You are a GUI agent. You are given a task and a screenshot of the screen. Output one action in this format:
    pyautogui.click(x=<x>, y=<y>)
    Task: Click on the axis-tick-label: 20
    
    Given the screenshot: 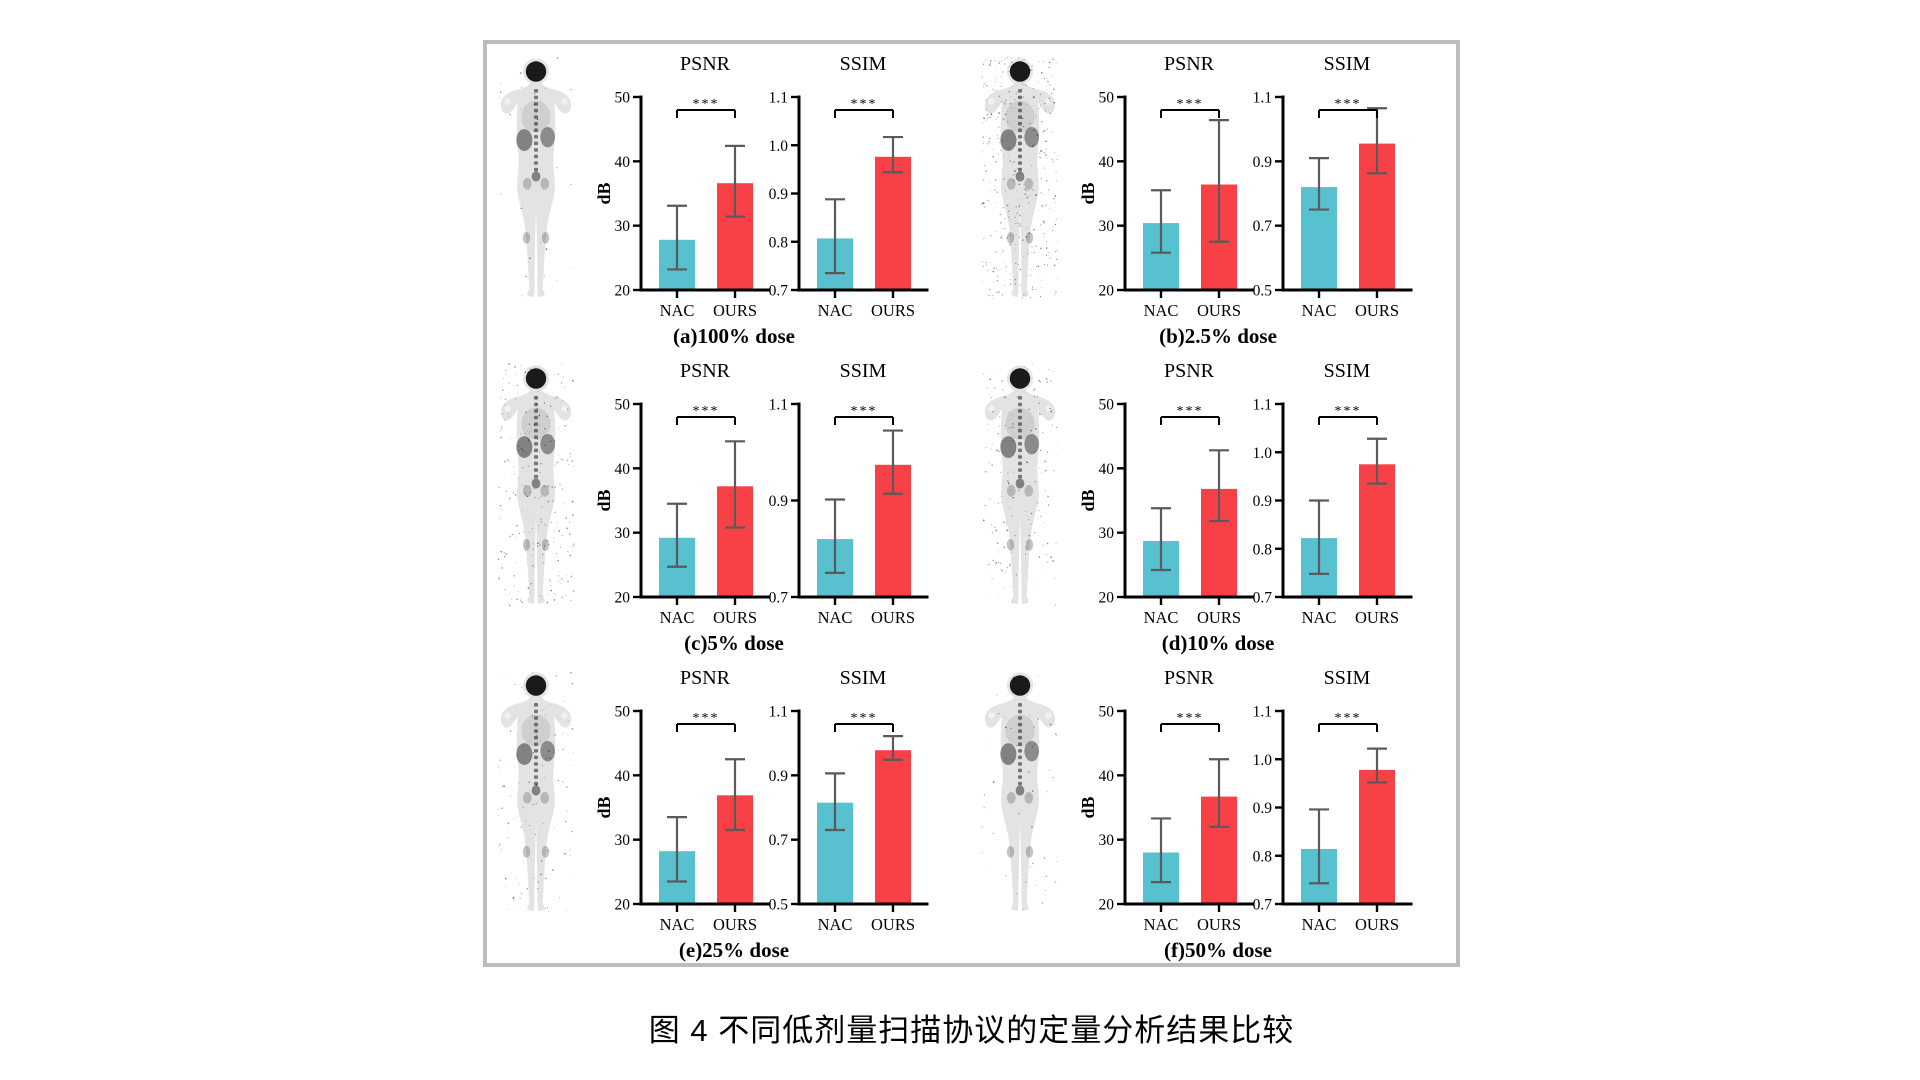 What is the action you would take?
    pyautogui.click(x=1107, y=905)
    